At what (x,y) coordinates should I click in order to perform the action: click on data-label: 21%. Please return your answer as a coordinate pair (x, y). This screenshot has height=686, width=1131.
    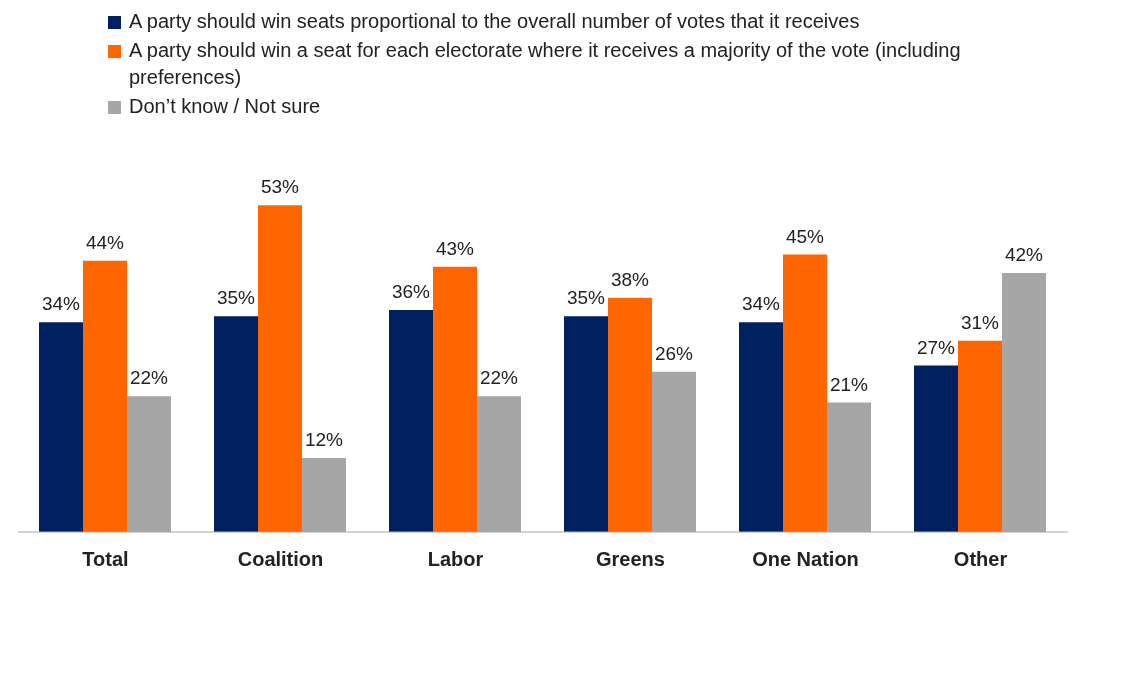
    Looking at the image, I should click on (849, 384).